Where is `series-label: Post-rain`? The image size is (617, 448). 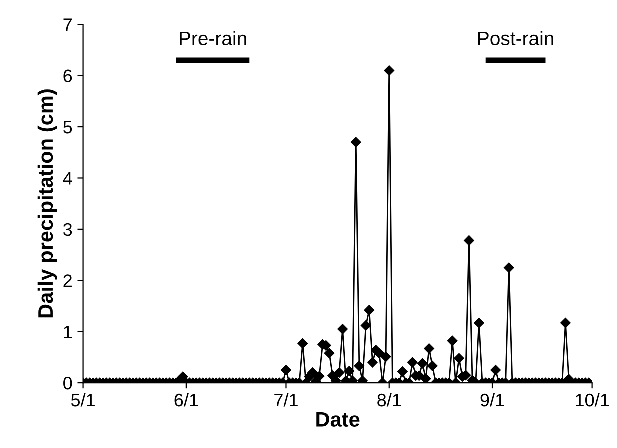
series-label: Post-rain is located at coordinates (516, 38).